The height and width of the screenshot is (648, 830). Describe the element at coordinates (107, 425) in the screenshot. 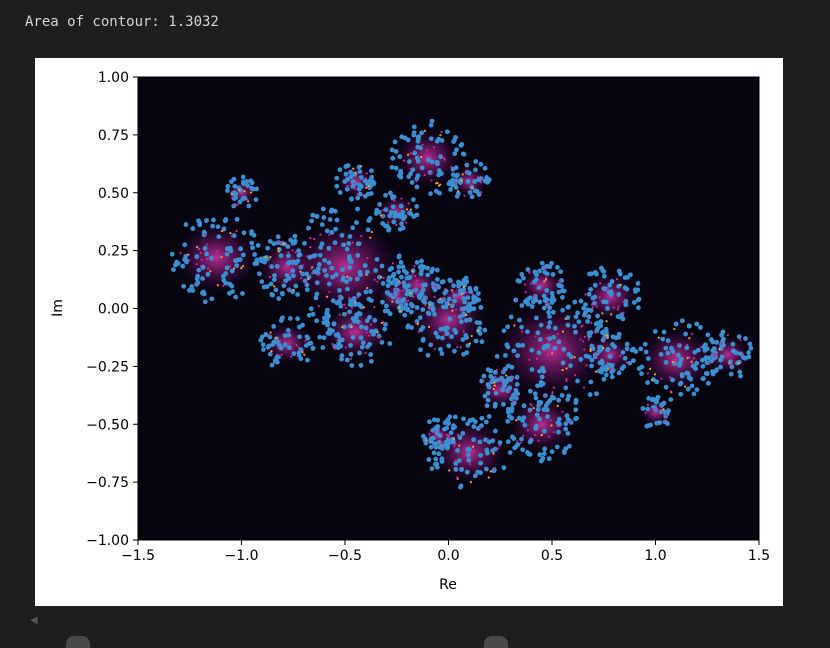

I see `y-tick-label: −0.50` at that location.